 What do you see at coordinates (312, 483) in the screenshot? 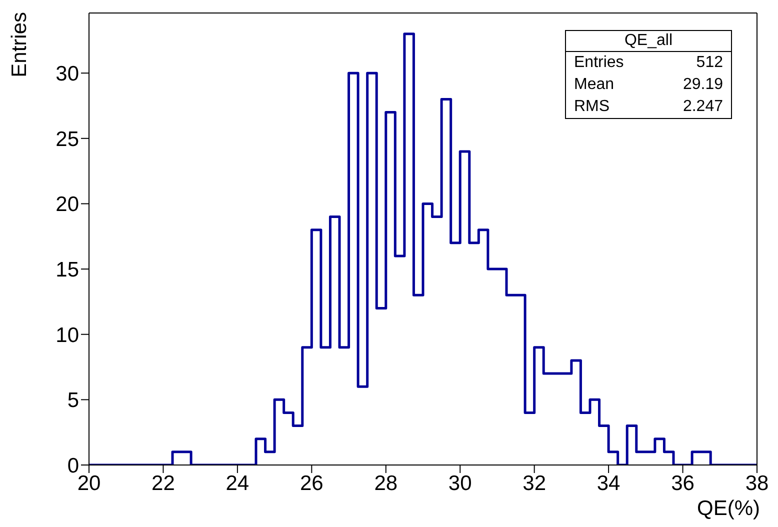
I see `x-tick-label: 26` at bounding box center [312, 483].